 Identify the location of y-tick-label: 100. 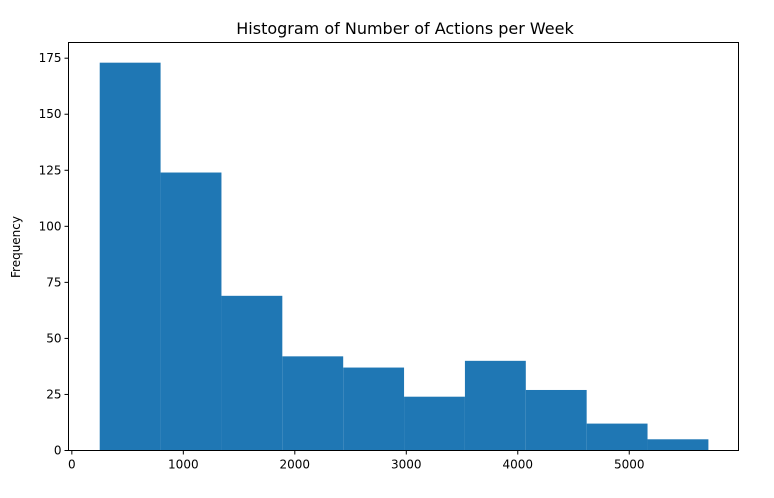
(50, 226).